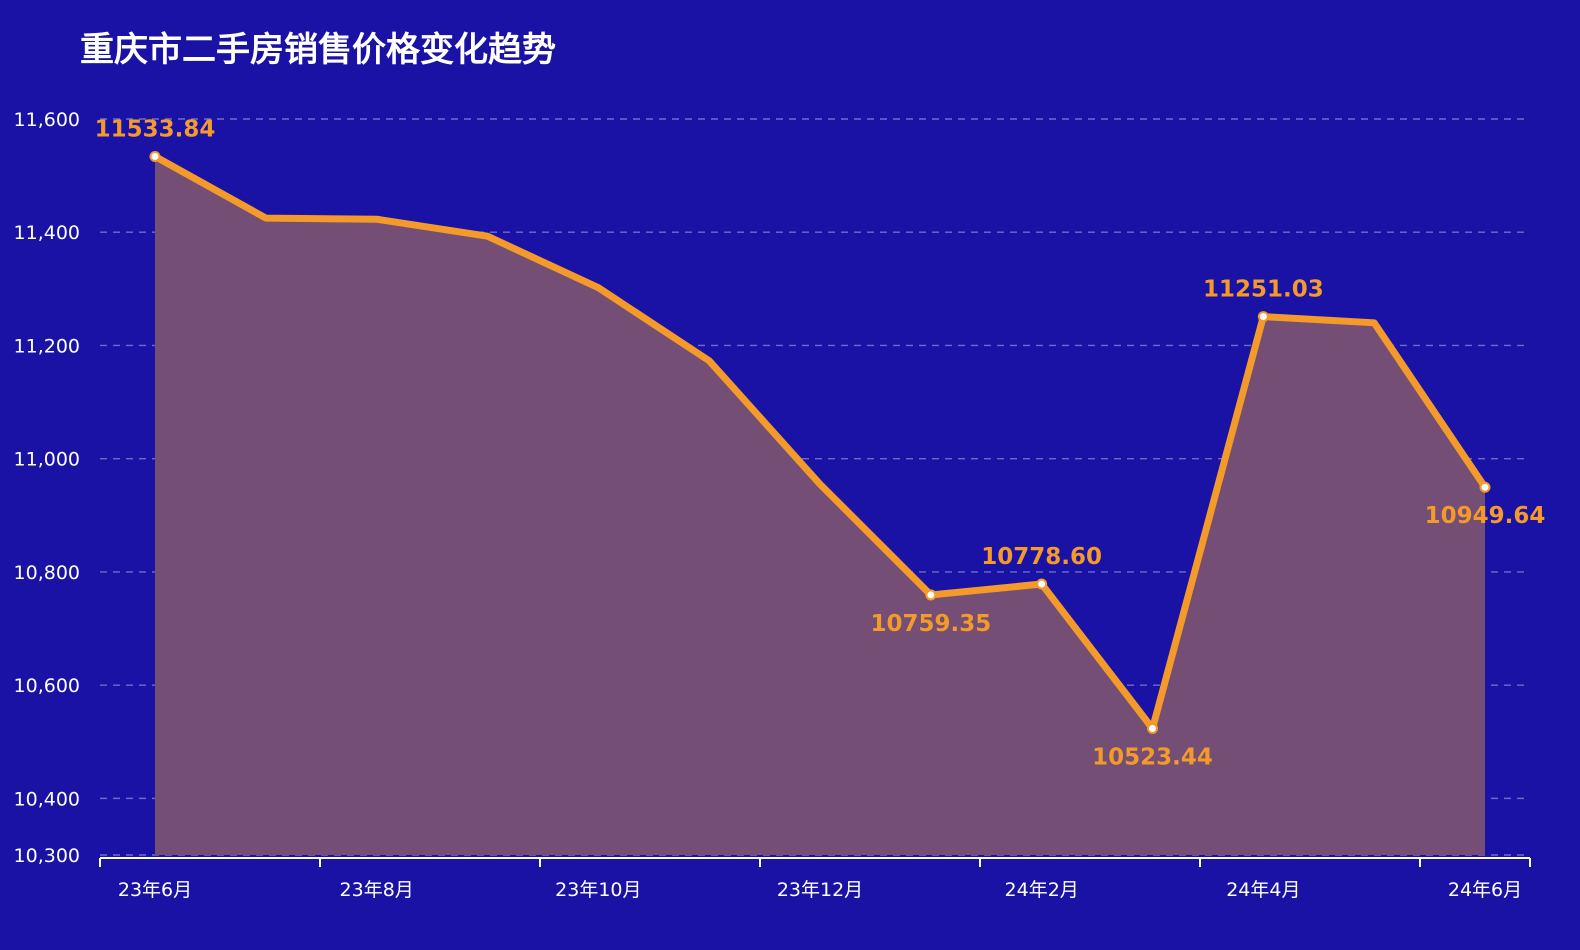 Image resolution: width=1580 pixels, height=950 pixels. What do you see at coordinates (47, 233) in the screenshot?
I see `y-tick-label: 11,400` at bounding box center [47, 233].